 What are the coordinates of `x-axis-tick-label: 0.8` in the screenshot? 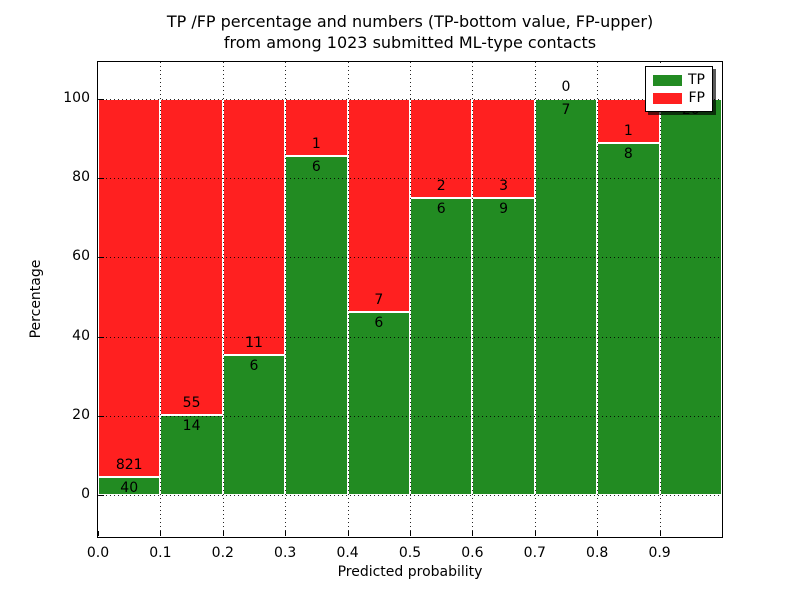 It's located at (597, 553).